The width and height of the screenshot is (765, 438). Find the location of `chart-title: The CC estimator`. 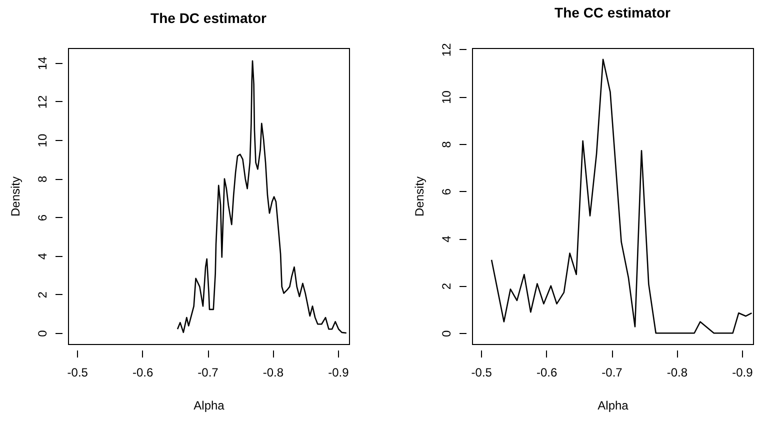

chart-title: The CC estimator is located at coordinates (612, 12).